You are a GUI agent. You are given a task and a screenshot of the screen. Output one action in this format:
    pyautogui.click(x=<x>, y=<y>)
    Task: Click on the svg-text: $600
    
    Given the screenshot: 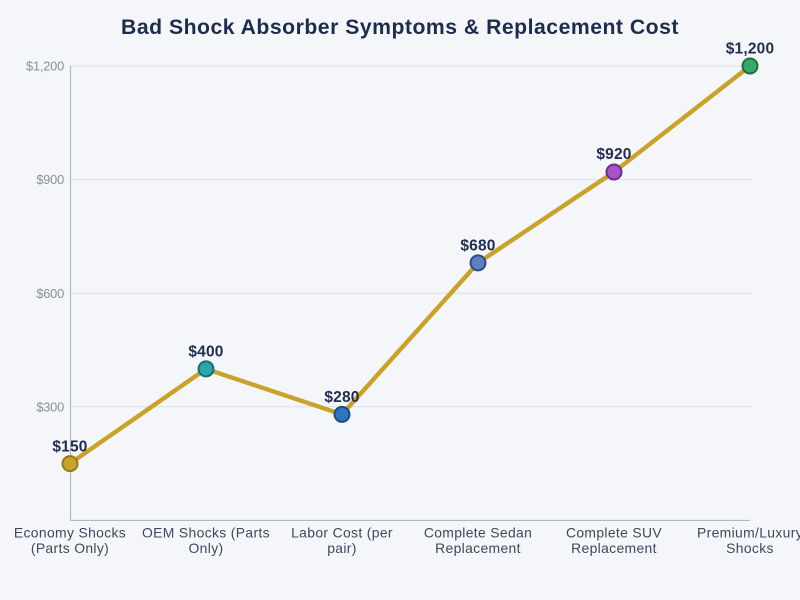 What is the action you would take?
    pyautogui.click(x=50, y=293)
    